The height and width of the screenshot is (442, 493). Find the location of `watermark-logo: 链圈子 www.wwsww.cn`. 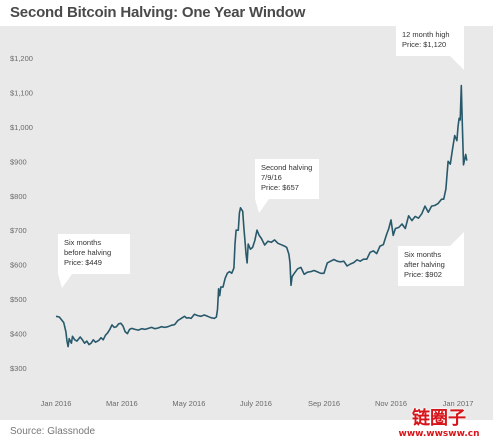

watermark-logo: 链圈子 www.wwsww.cn is located at coordinates (439, 424).